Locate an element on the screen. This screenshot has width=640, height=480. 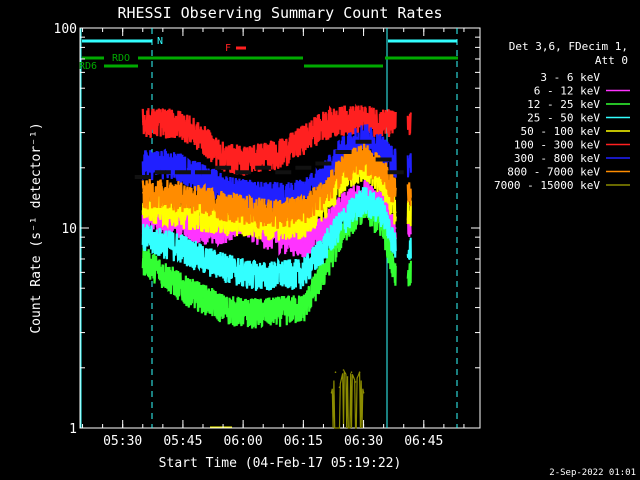
x-tick-label: 06:00 is located at coordinates (243, 441).